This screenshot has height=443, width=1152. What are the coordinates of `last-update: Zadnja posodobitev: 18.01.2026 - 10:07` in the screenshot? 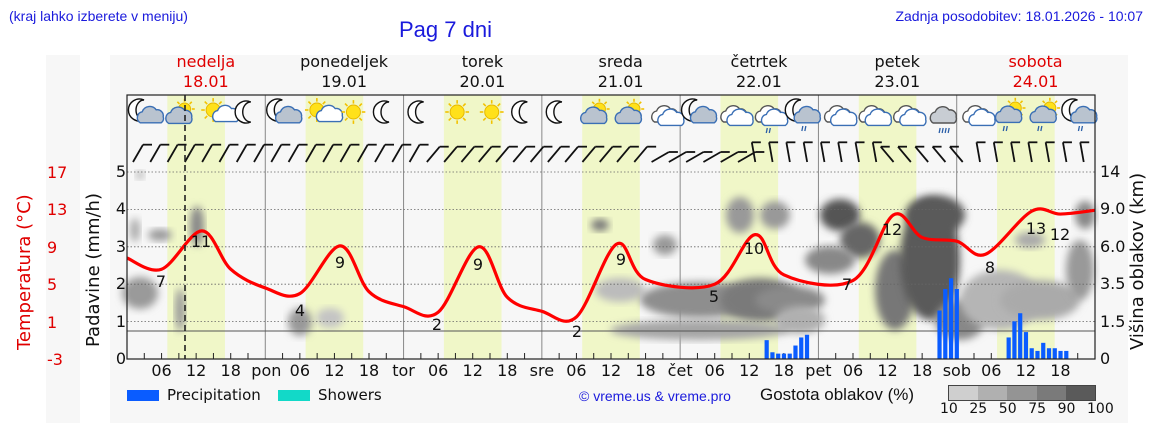 It's located at (1019, 16).